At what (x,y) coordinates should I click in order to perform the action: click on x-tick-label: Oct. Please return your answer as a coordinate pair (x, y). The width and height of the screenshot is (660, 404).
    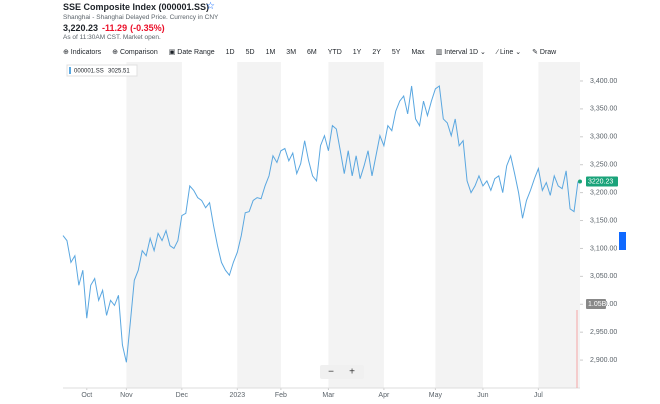
    Looking at the image, I should click on (86, 395).